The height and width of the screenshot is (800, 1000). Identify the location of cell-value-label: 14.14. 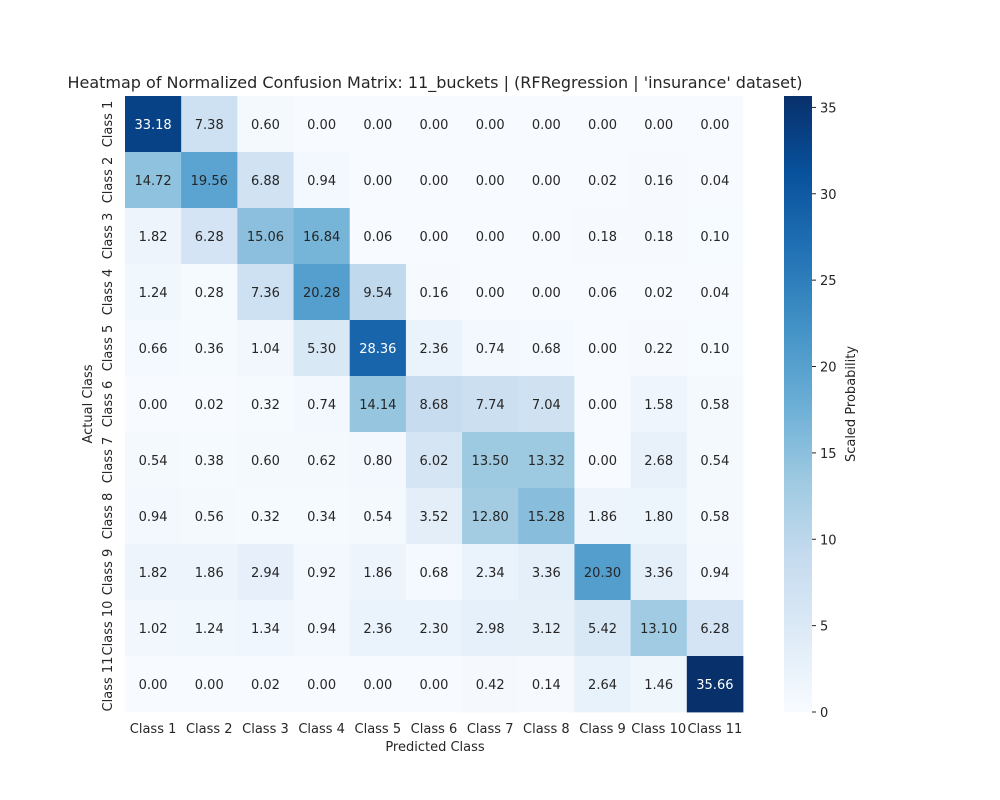
(377, 405).